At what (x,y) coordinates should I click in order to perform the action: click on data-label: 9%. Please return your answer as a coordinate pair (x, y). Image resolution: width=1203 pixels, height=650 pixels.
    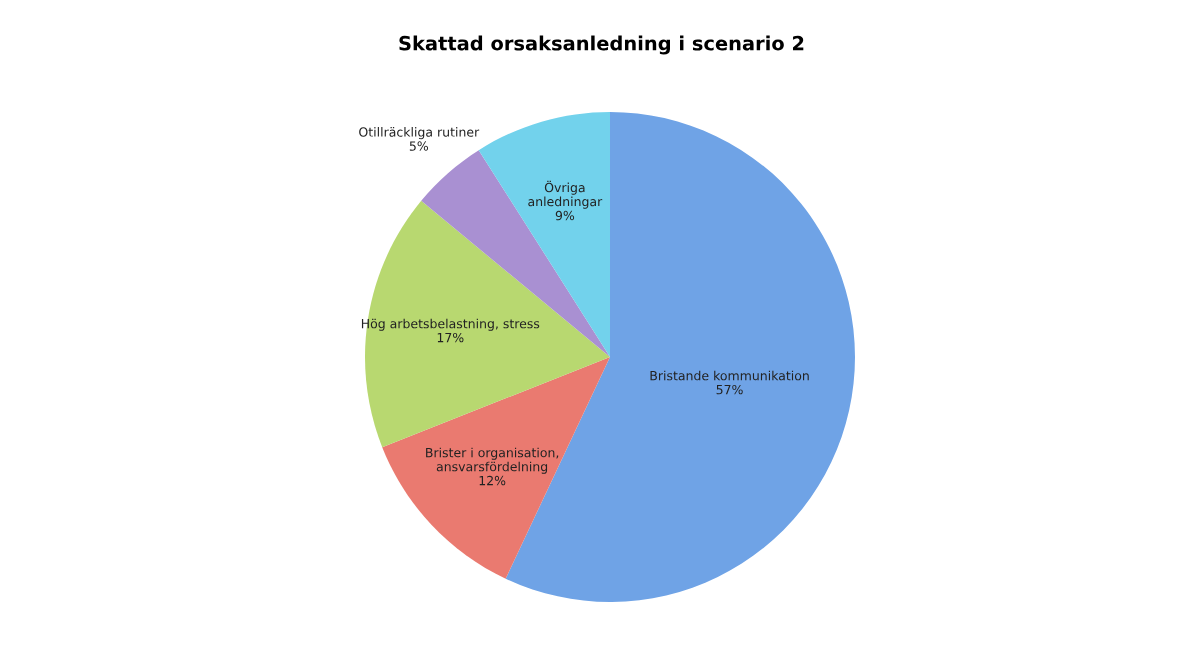
    Looking at the image, I should click on (565, 215).